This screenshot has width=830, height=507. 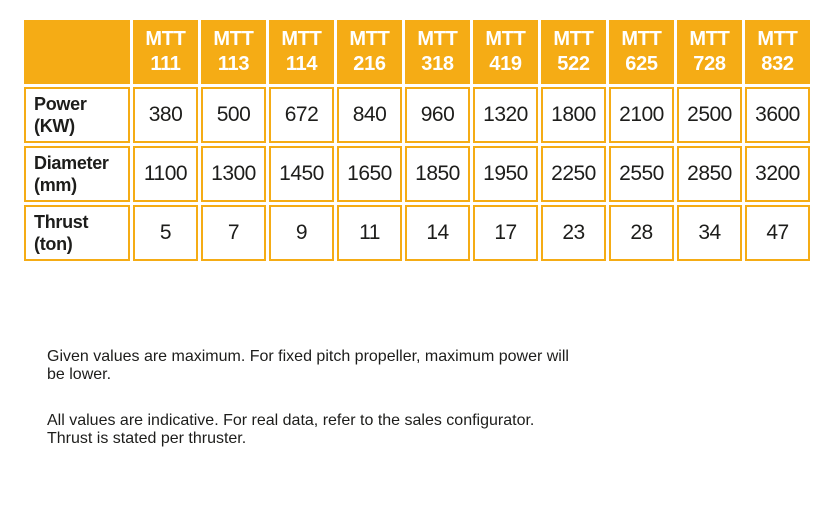 I want to click on value-cell: 1850, so click(x=437, y=174).